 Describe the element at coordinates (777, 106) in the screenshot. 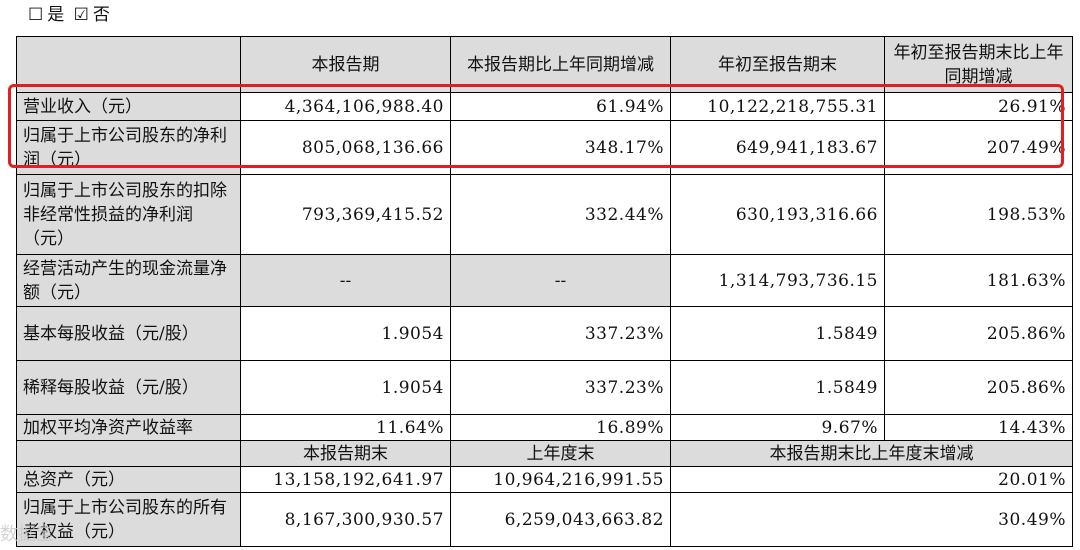

I see `table-cell: 10,122,218,755.31` at that location.